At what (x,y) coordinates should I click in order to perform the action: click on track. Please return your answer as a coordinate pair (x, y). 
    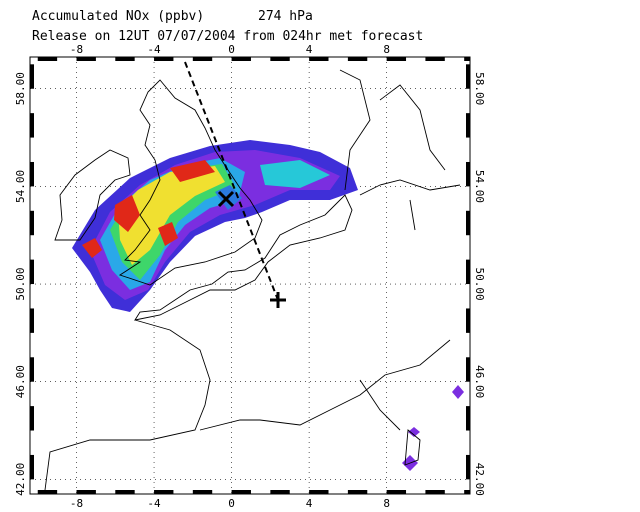
    Looking at the image, I should click on (231, 181).